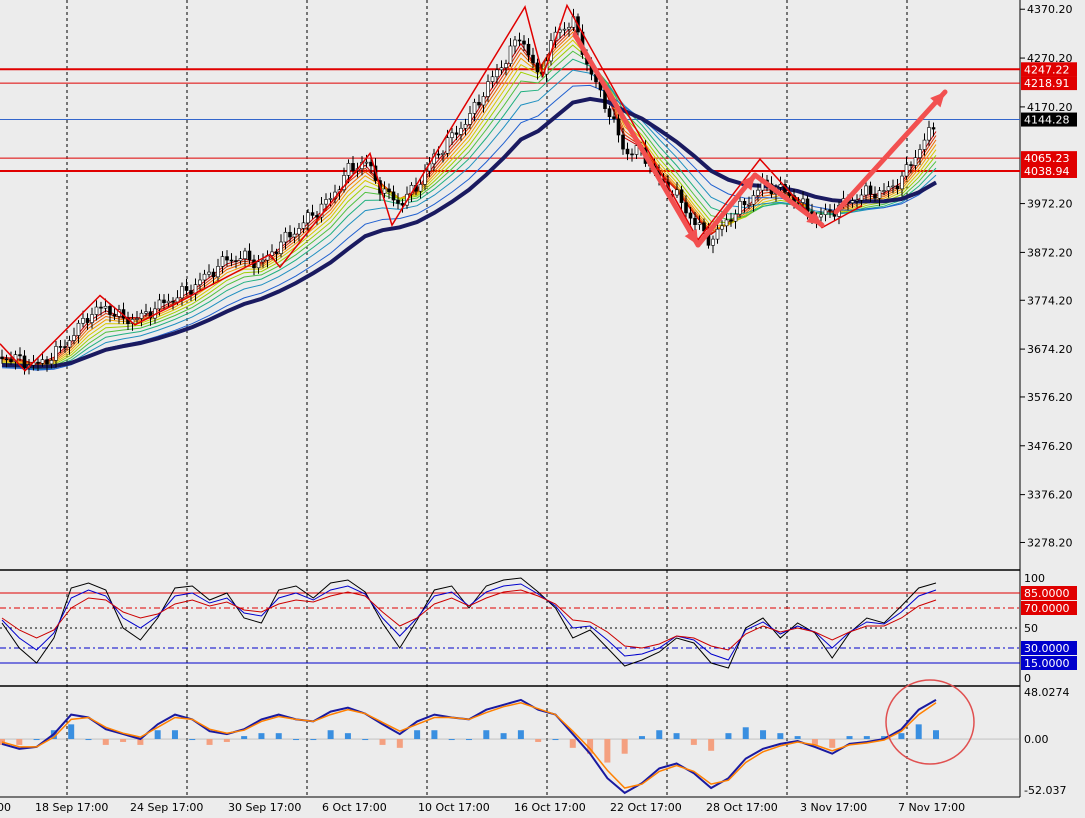 The width and height of the screenshot is (1085, 818). I want to click on stoch-level-badge, so click(1049, 608).